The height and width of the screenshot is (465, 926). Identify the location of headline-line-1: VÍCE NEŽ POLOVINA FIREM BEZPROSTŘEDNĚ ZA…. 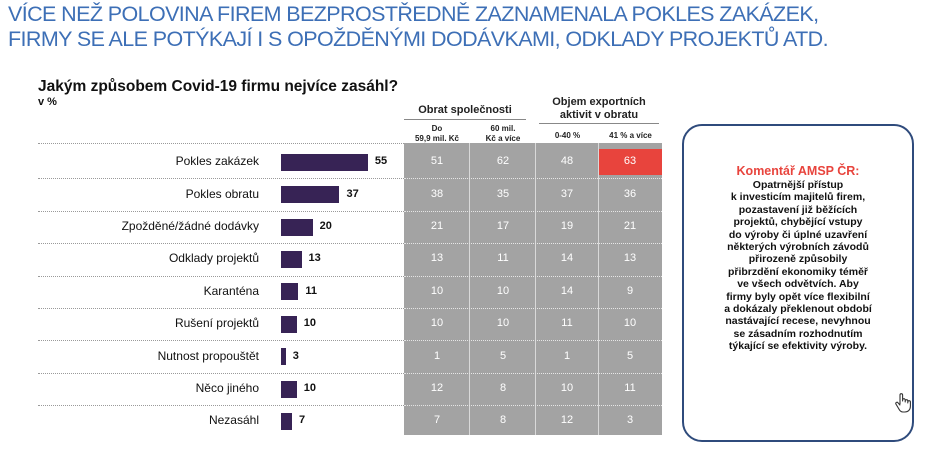
(413, 14).